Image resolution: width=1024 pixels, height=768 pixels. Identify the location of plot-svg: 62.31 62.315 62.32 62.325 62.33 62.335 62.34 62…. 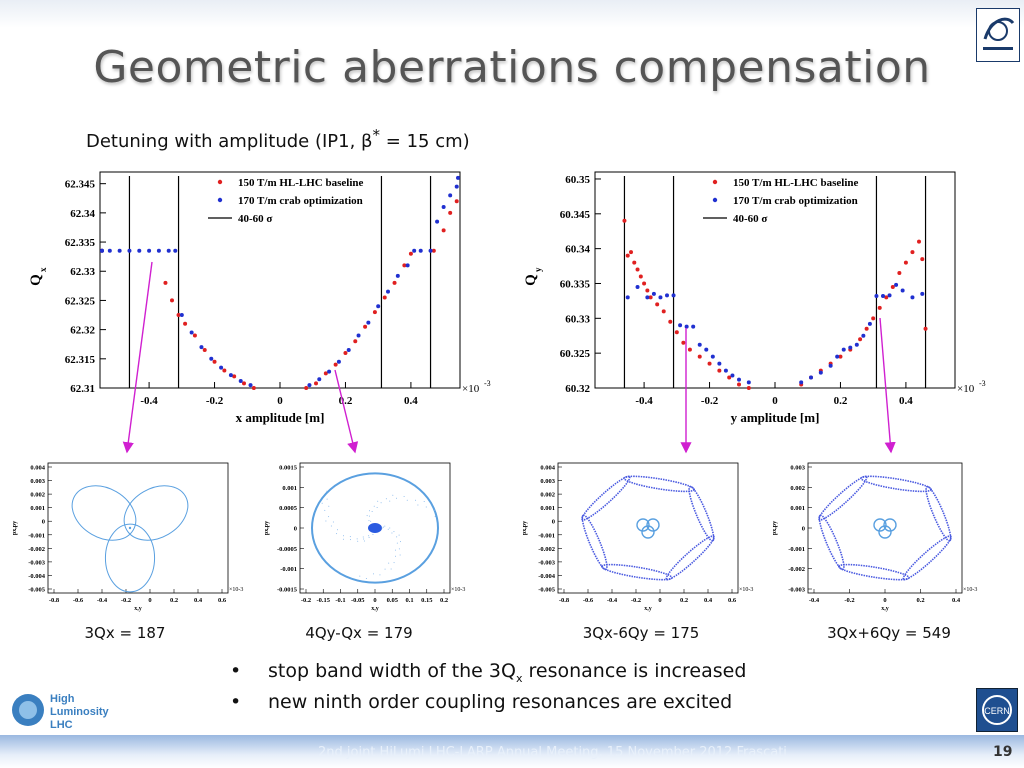
(259, 298).